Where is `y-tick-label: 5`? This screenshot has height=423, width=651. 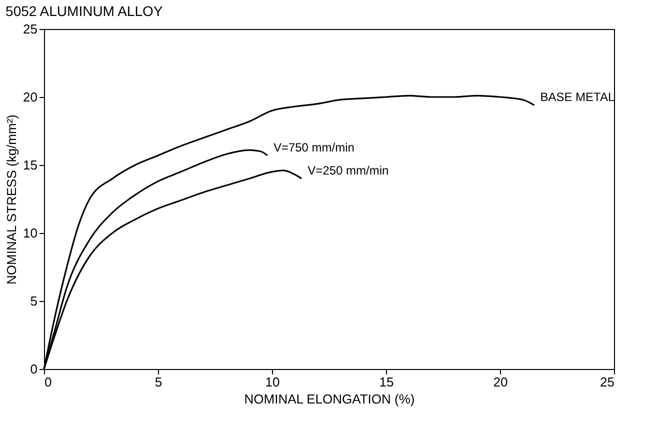 y-tick-label: 5 is located at coordinates (34, 301).